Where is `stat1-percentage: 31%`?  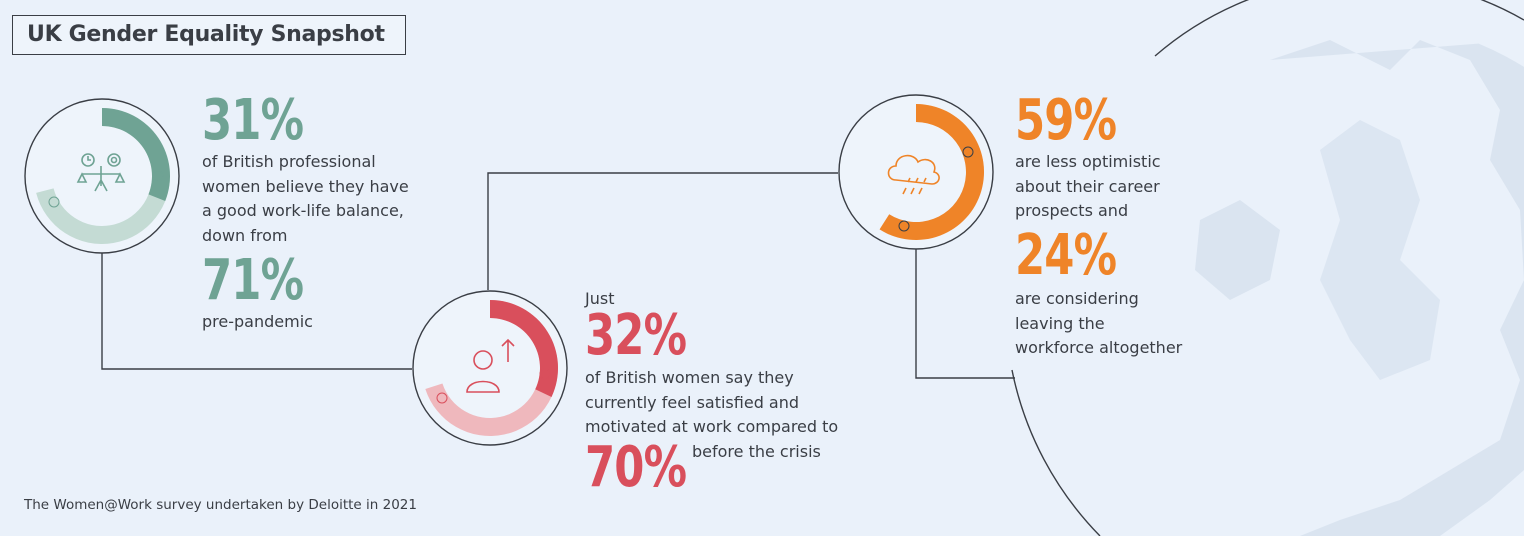 stat1-percentage: 31% is located at coordinates (253, 120).